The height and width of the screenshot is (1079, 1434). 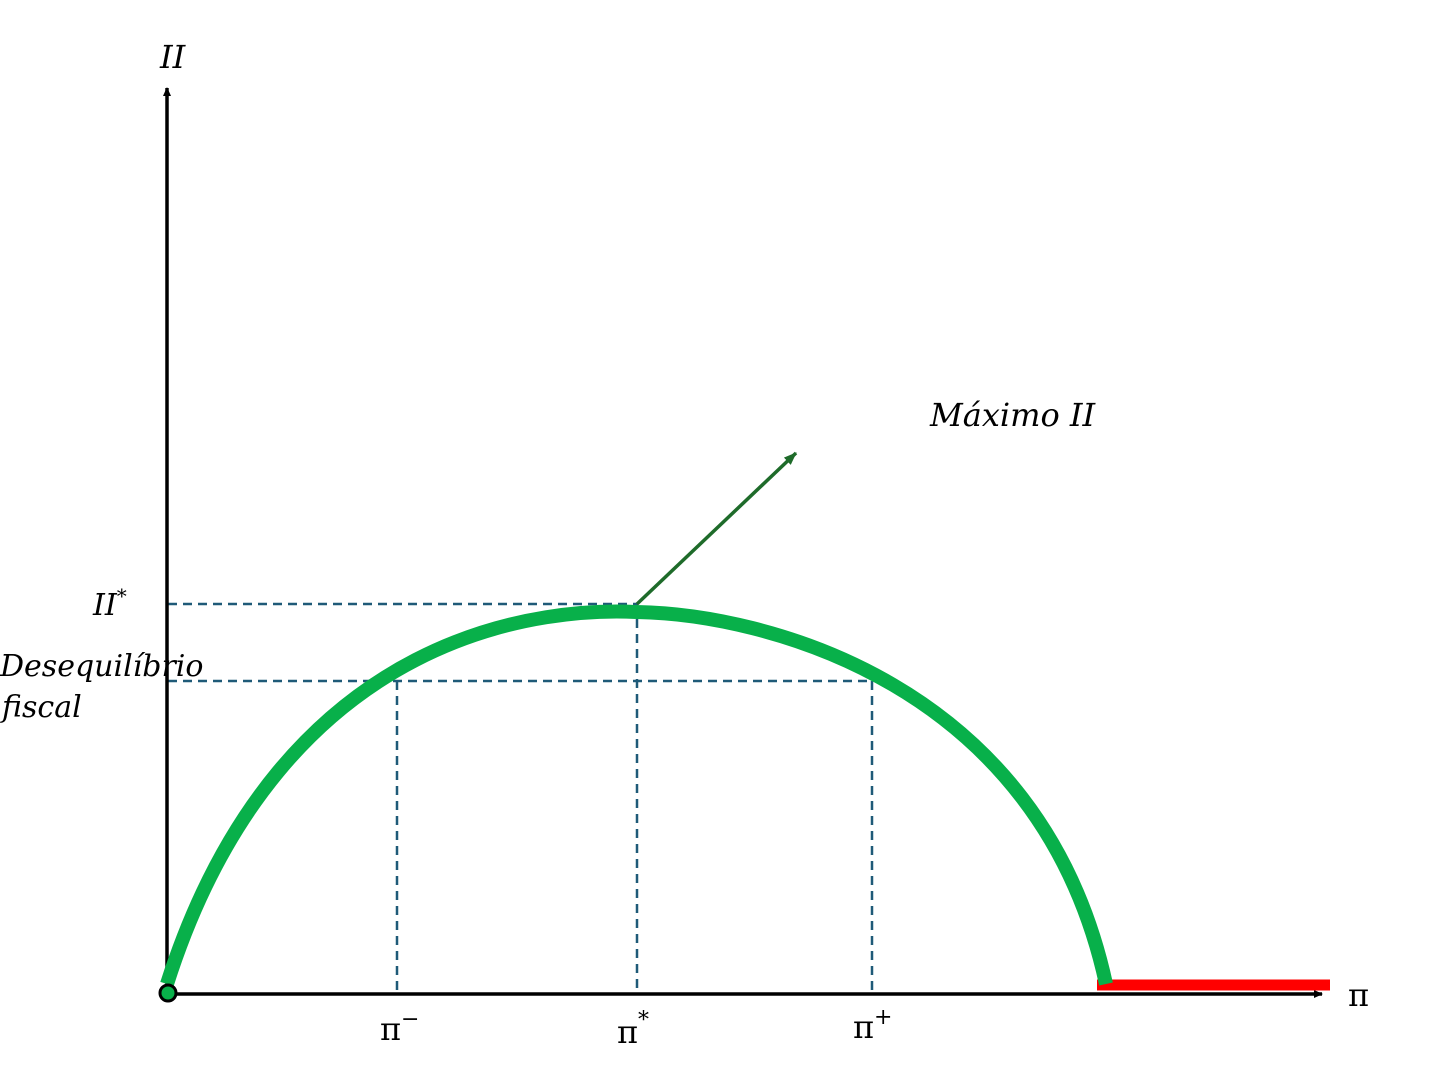 What do you see at coordinates (41, 707) in the screenshot?
I see `y-tick-deficit-line2: fiscal` at bounding box center [41, 707].